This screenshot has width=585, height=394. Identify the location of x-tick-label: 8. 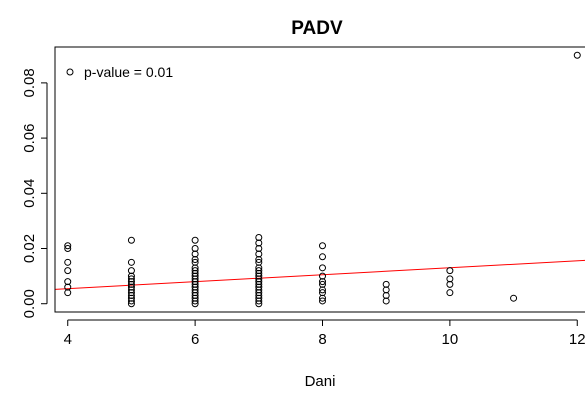
(322, 339).